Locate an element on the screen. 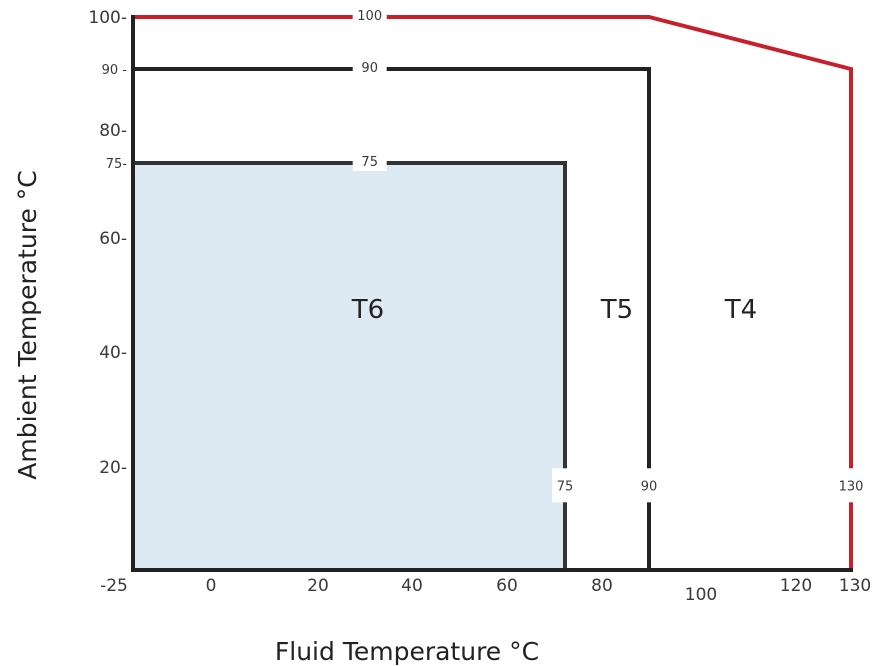  fluid-max-label-t4-bg is located at coordinates (851, 485).